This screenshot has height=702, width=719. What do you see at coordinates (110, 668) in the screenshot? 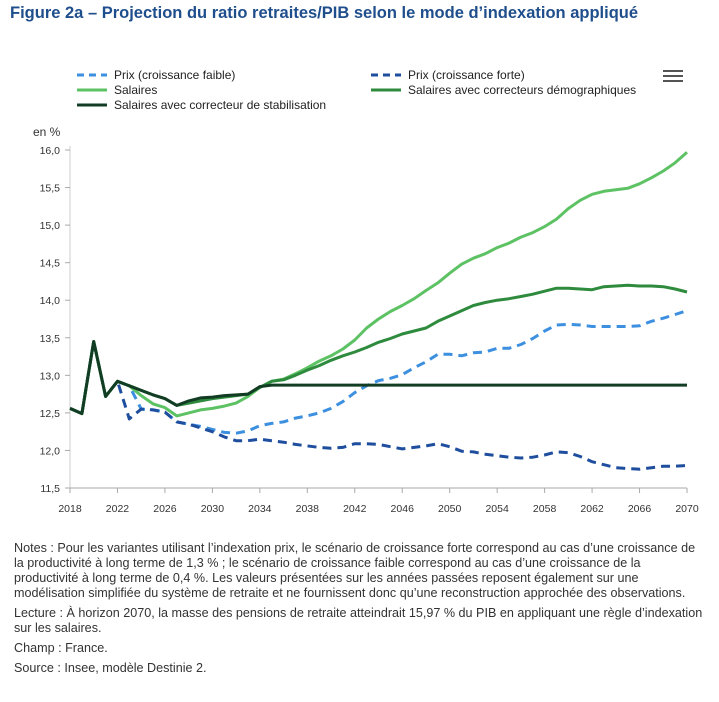
I see `source-text: Source : Insee, modèle Destinie 2.` at bounding box center [110, 668].